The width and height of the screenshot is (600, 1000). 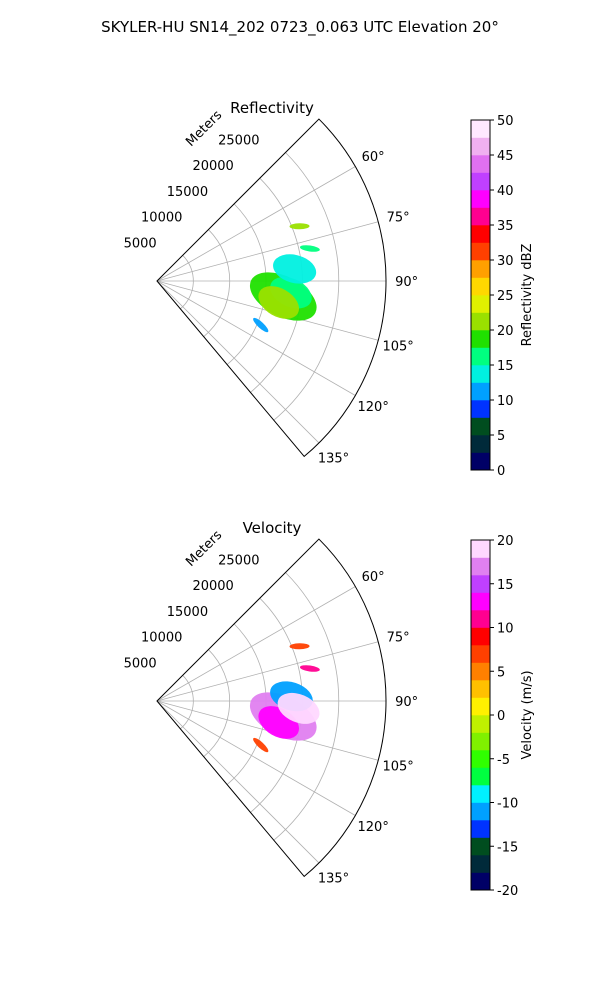 I want to click on colorbar-tick-label: 35, so click(x=505, y=226).